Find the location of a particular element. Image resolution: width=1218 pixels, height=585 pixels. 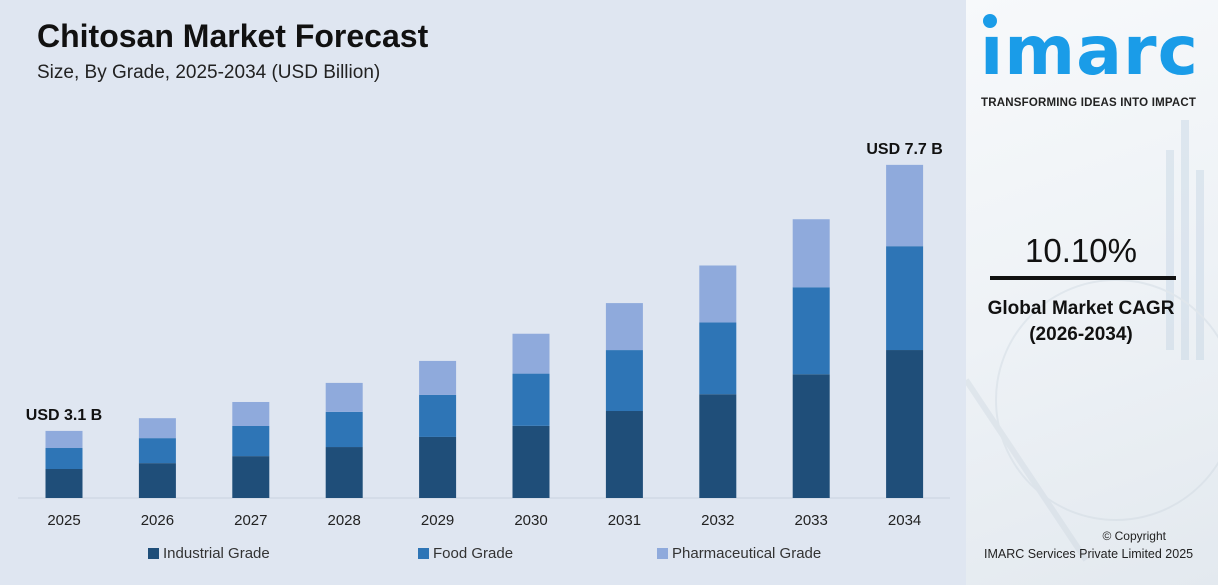

cagr-value: 10.10% is located at coordinates (1081, 250).